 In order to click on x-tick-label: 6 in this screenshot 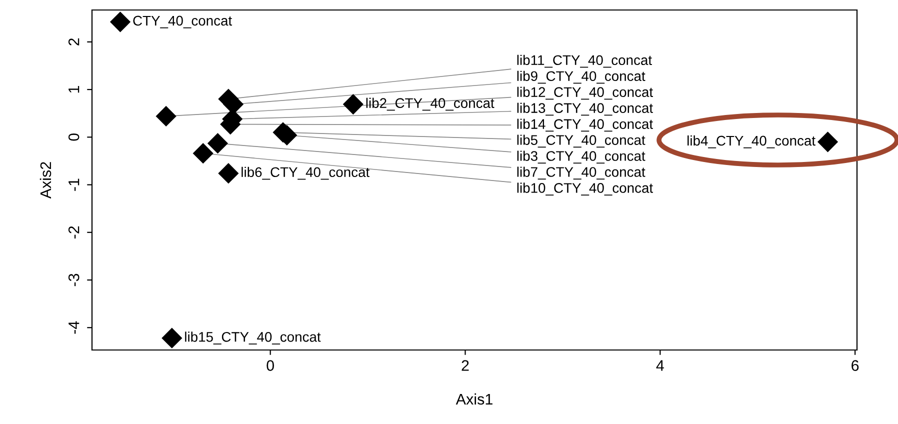, I will do `click(855, 365)`.